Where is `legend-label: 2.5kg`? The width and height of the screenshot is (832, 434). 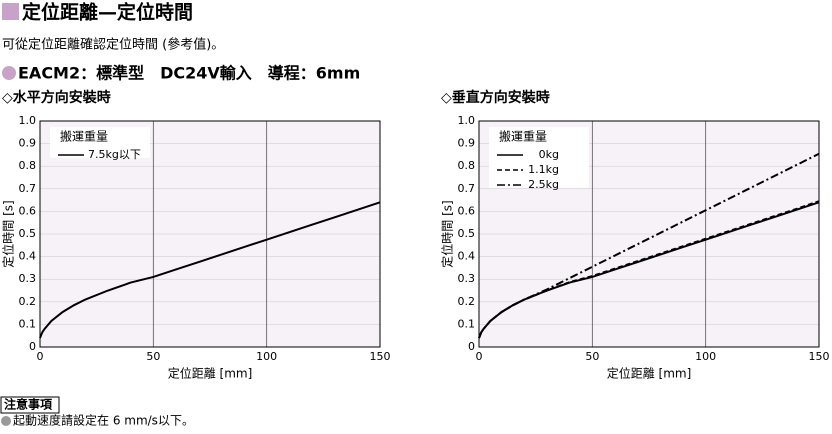 legend-label: 2.5kg is located at coordinates (543, 184).